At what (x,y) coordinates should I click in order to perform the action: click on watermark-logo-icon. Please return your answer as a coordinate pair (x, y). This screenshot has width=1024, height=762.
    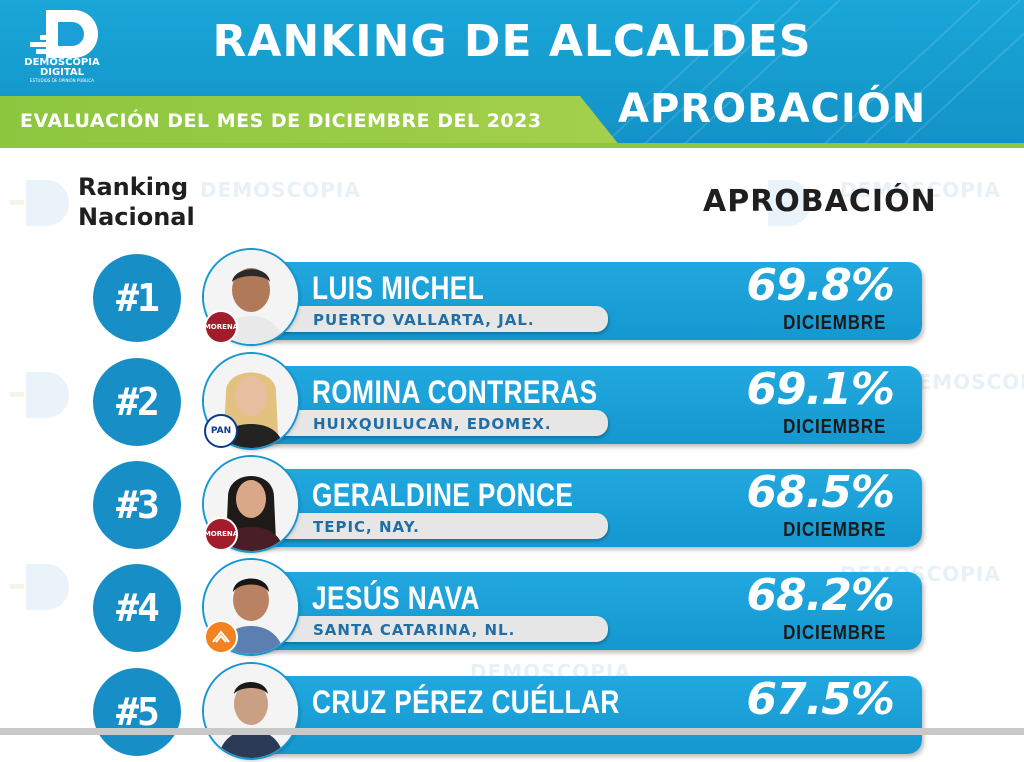
    Looking at the image, I should click on (39, 203).